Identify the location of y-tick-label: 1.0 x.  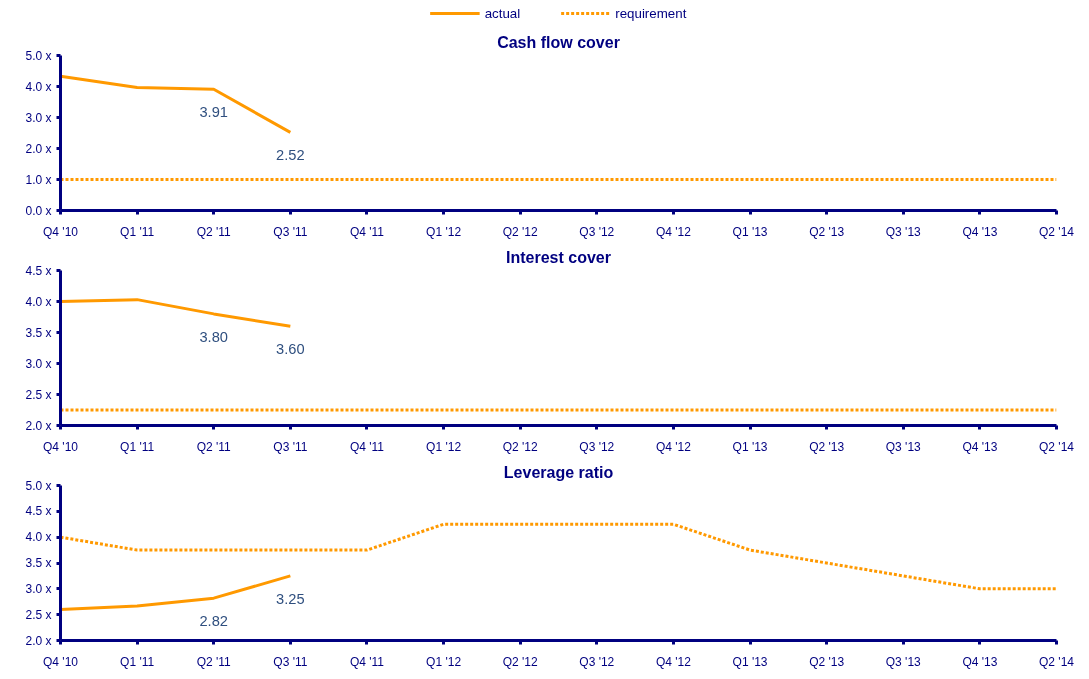
(38, 179).